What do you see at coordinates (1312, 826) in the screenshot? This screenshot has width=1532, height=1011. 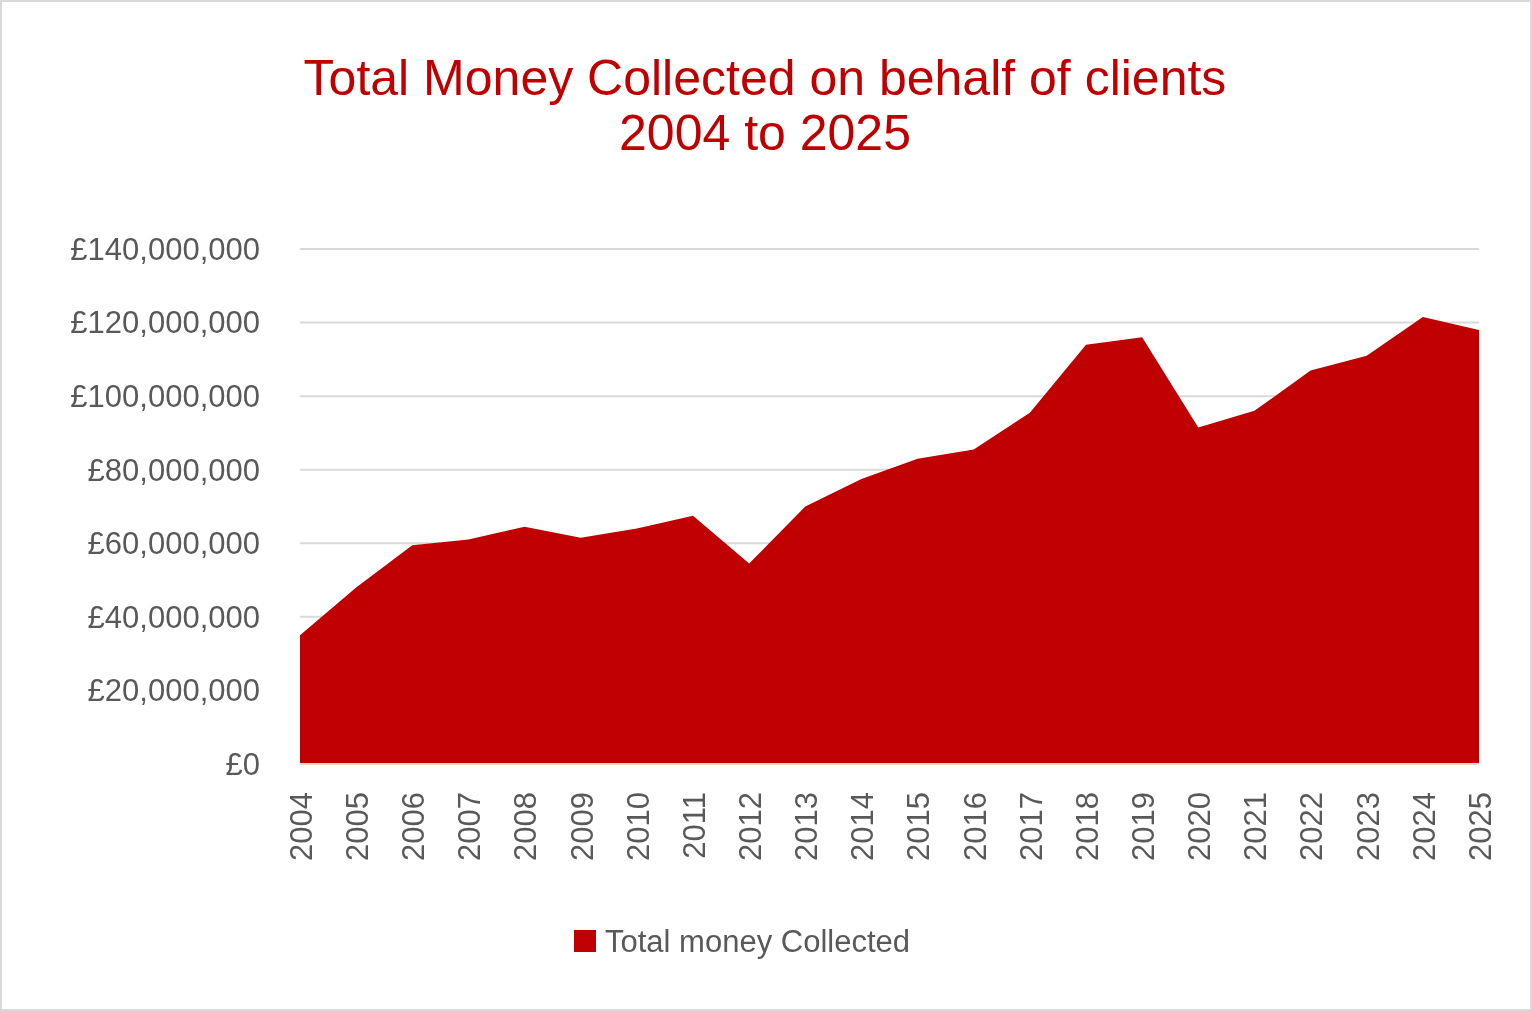 I see `x-tick-label: 2022` at bounding box center [1312, 826].